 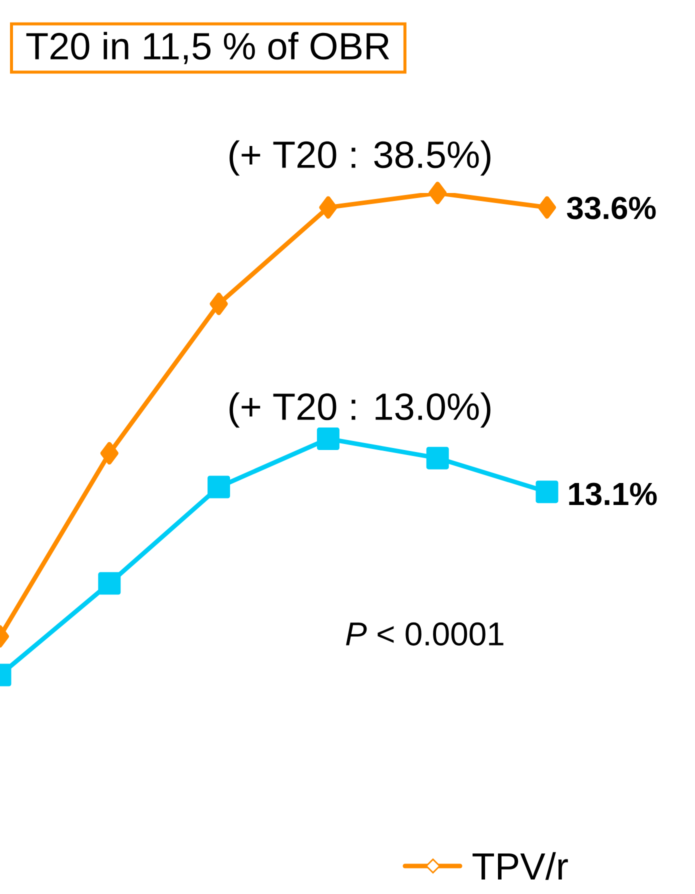 I want to click on legend-label: TPV/r, so click(x=520, y=866).